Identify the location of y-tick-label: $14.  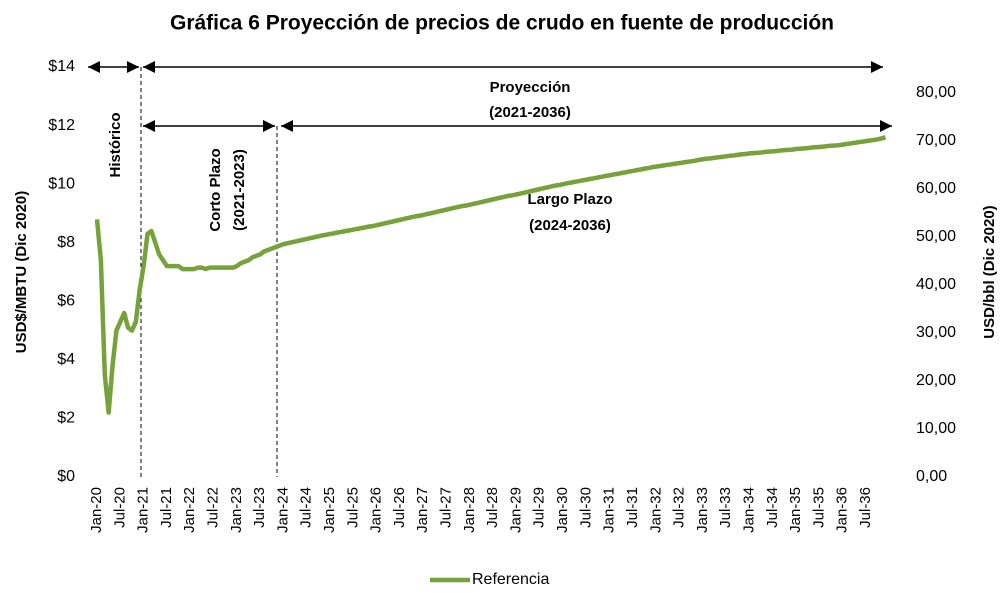
(61, 66).